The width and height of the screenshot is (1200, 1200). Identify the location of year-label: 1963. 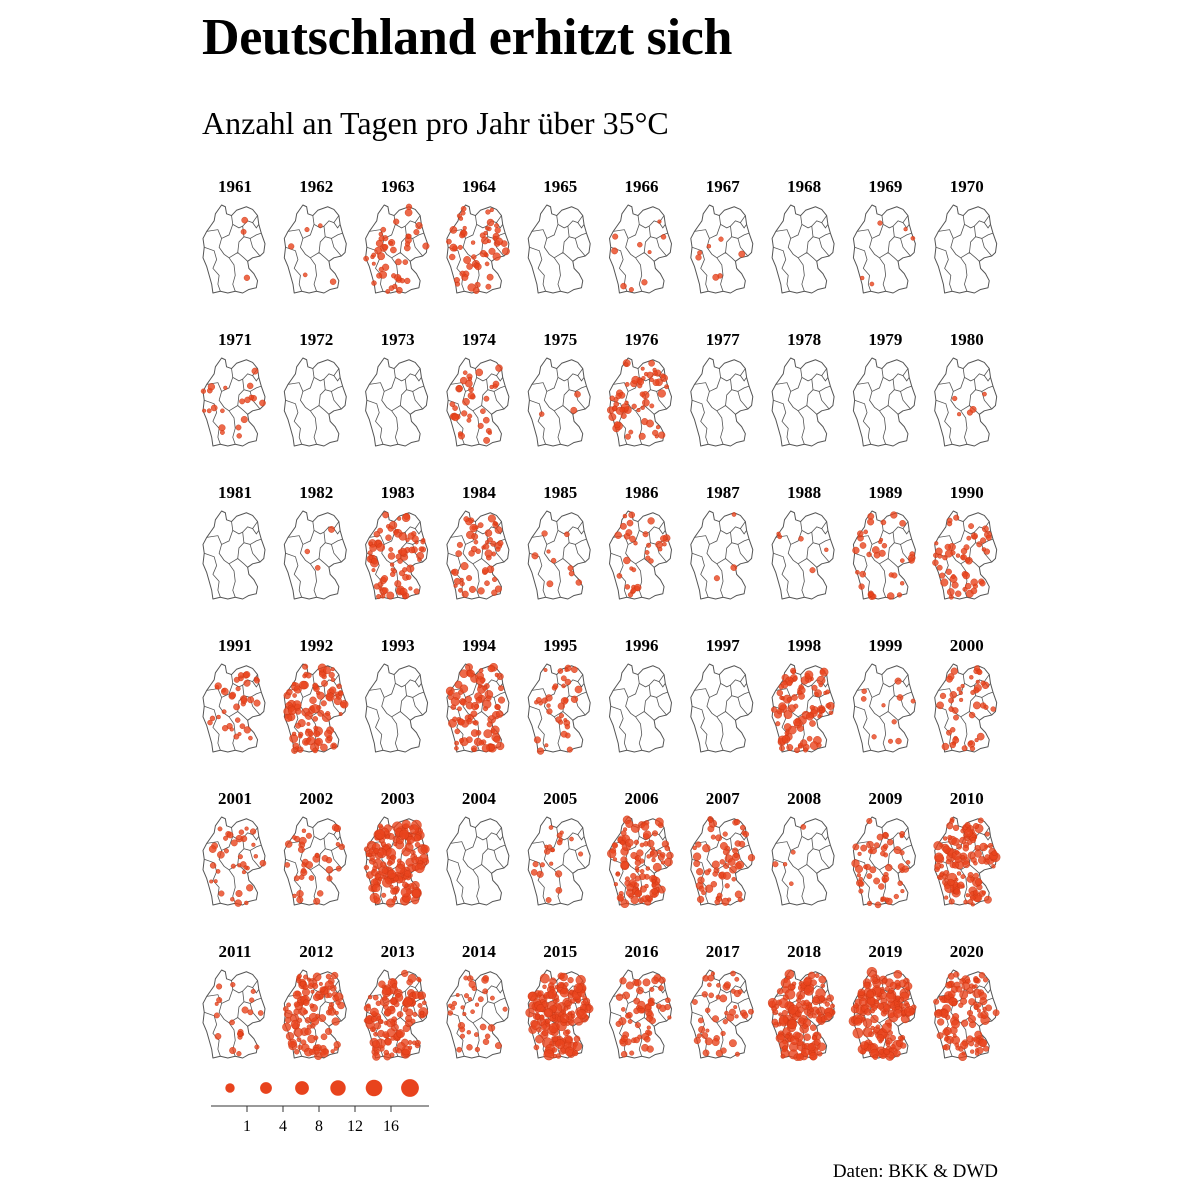
(398, 186).